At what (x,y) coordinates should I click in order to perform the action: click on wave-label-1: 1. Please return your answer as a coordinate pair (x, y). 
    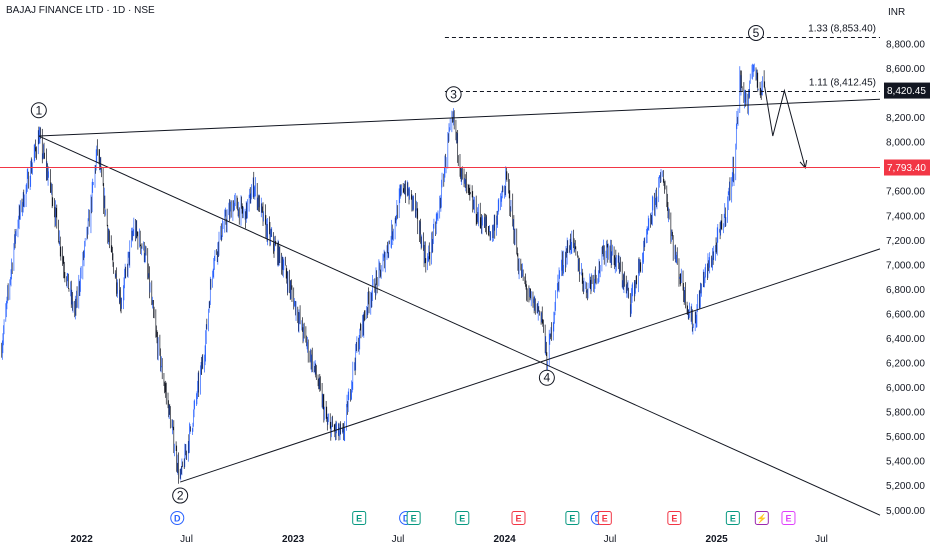
    Looking at the image, I should click on (38, 110).